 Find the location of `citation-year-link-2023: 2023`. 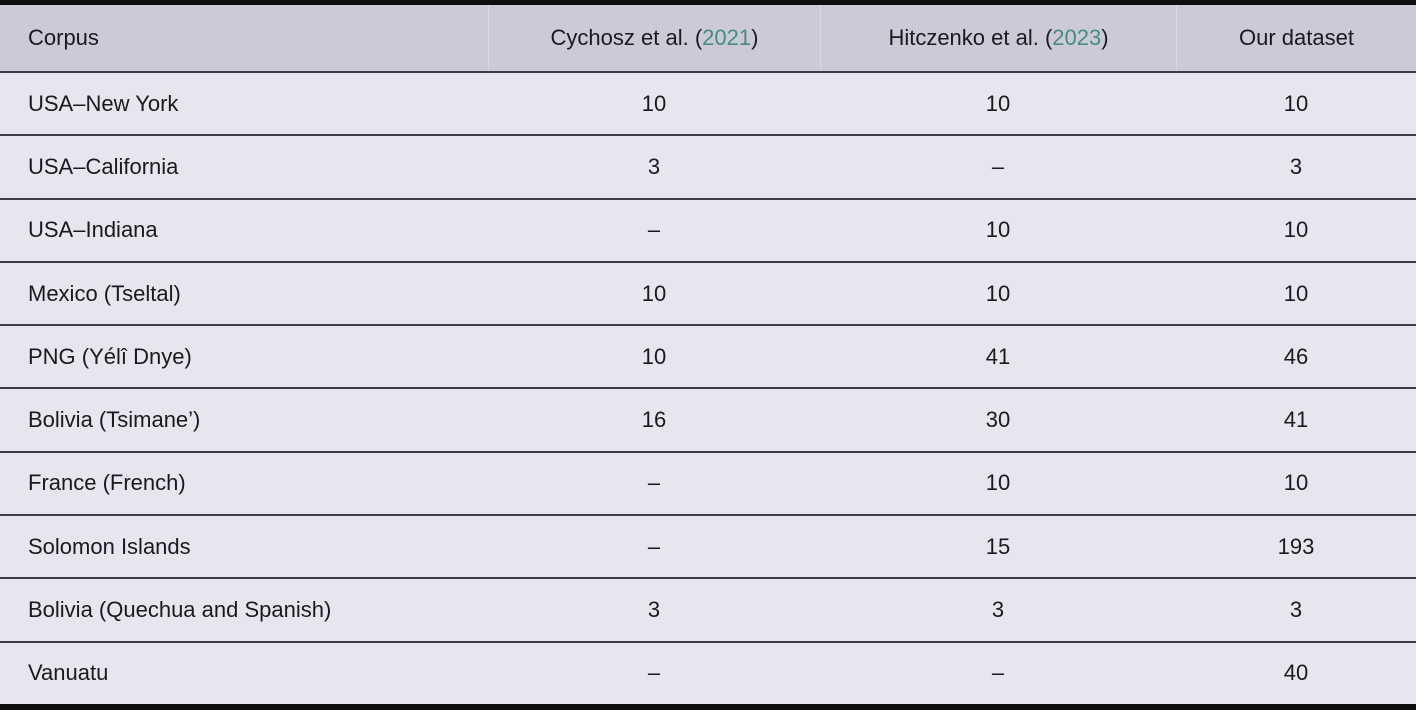

citation-year-link-2023: 2023 is located at coordinates (1077, 37).